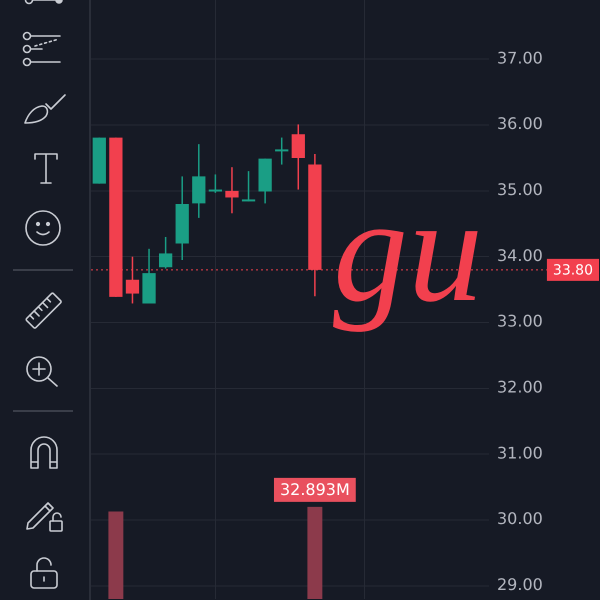  Describe the element at coordinates (520, 387) in the screenshot. I see `y-tick-label: 32.00` at that location.